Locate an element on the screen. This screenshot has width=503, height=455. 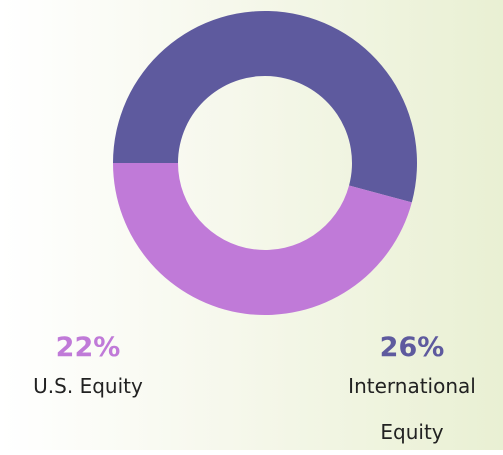
legend-item: 26% International Equity is located at coordinates (412, 394).